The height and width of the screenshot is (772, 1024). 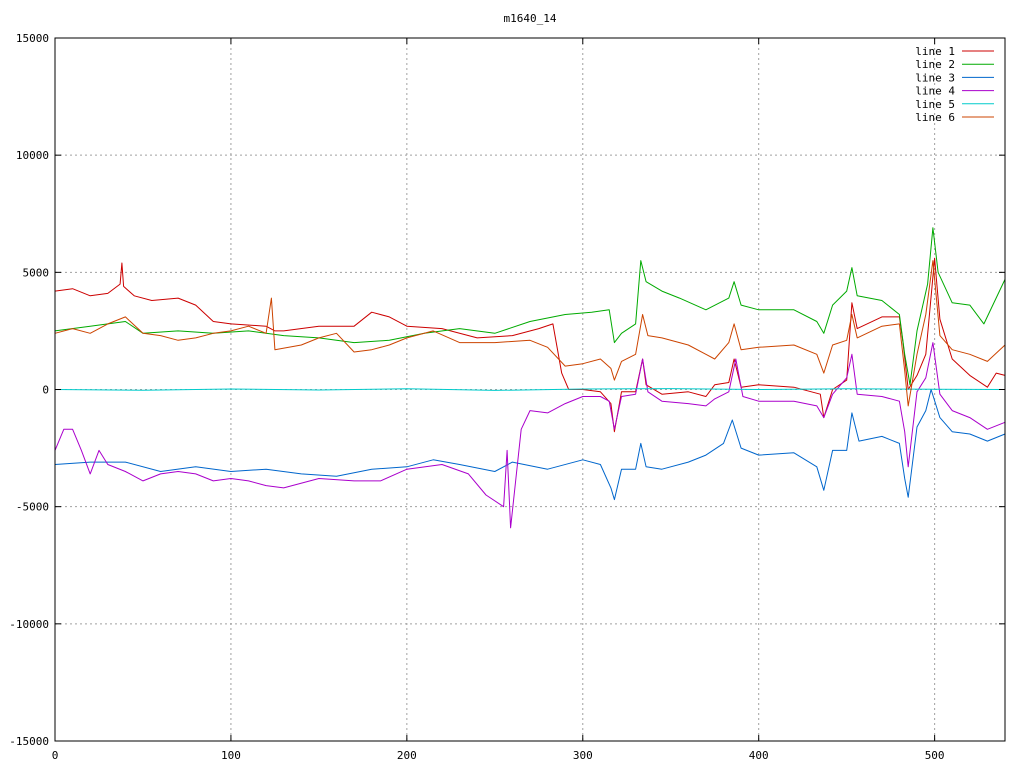 What do you see at coordinates (935, 77) in the screenshot?
I see `legend-label-3: line 3` at bounding box center [935, 77].